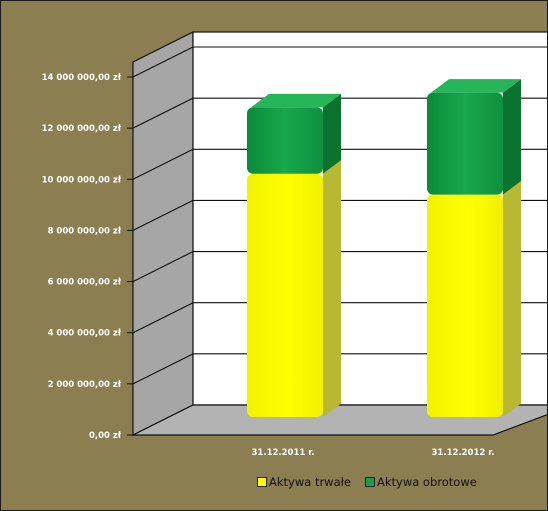 The image size is (548, 511). Describe the element at coordinates (82, 78) in the screenshot. I see `y-tick-label: 14 000 000,00 zł` at that location.